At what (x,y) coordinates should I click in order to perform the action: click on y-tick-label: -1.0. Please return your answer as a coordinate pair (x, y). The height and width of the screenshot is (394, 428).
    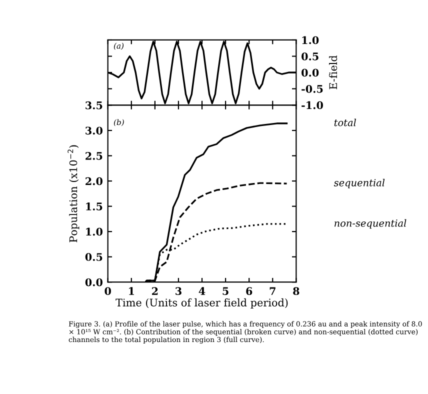
    Looking at the image, I should click on (312, 105).